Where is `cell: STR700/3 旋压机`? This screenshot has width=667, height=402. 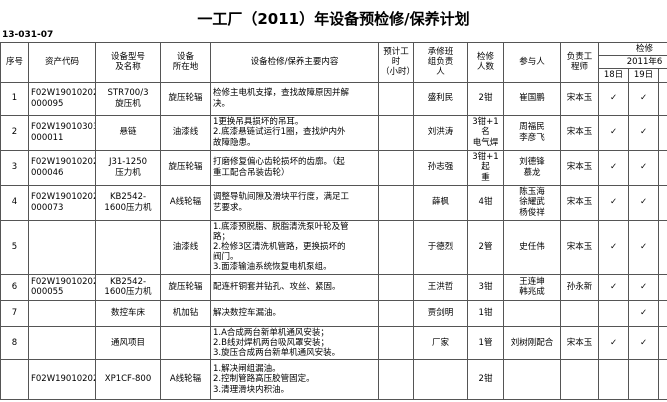
cell: STR700/3 旋压机 is located at coordinates (128, 98).